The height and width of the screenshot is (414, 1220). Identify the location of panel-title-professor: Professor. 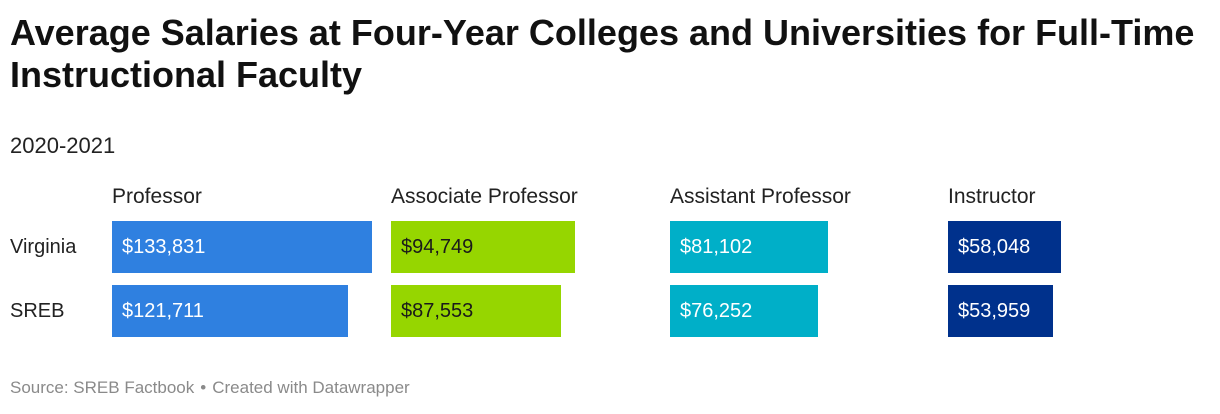
(157, 196).